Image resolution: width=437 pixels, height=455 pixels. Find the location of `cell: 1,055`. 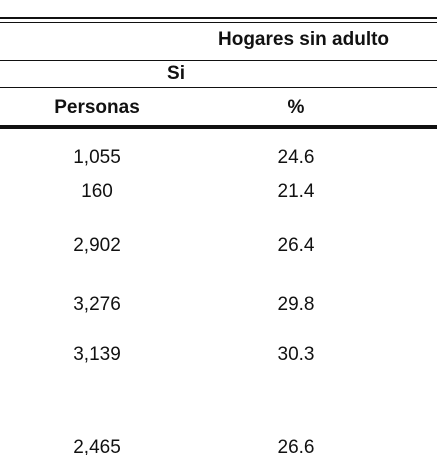

cell: 1,055 is located at coordinates (97, 157).